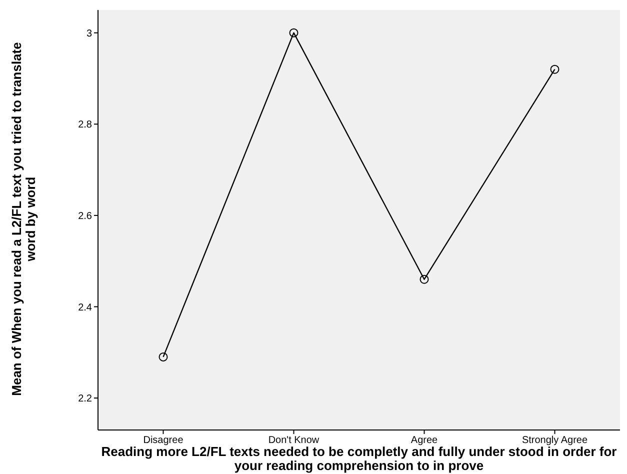 The height and width of the screenshot is (474, 627). I want to click on y-tick-label: 2.6, so click(85, 216).